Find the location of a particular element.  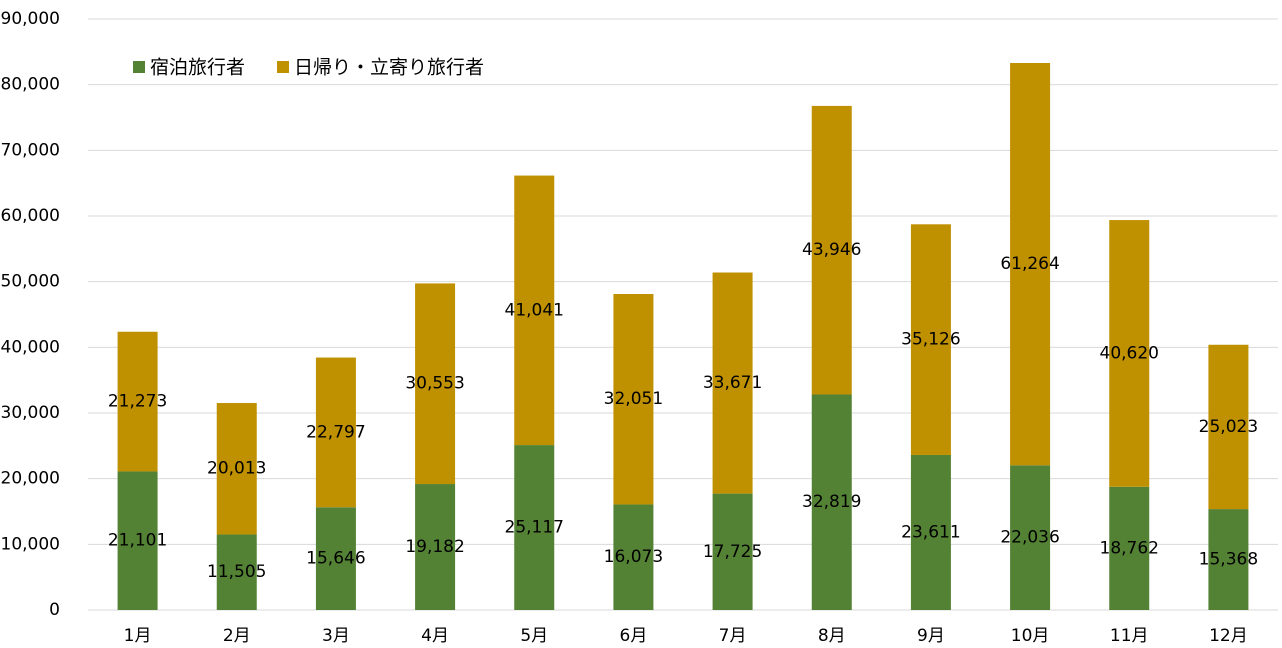

data-label: 40,620 is located at coordinates (1129, 353).